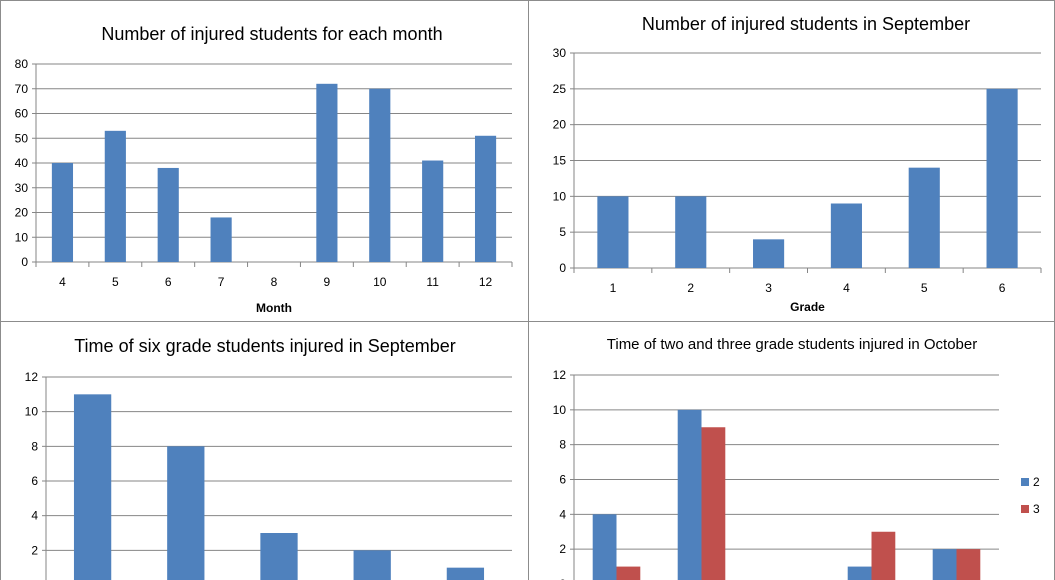 The height and width of the screenshot is (580, 1055). Describe the element at coordinates (1036, 509) in the screenshot. I see `legend-label: 3` at that location.